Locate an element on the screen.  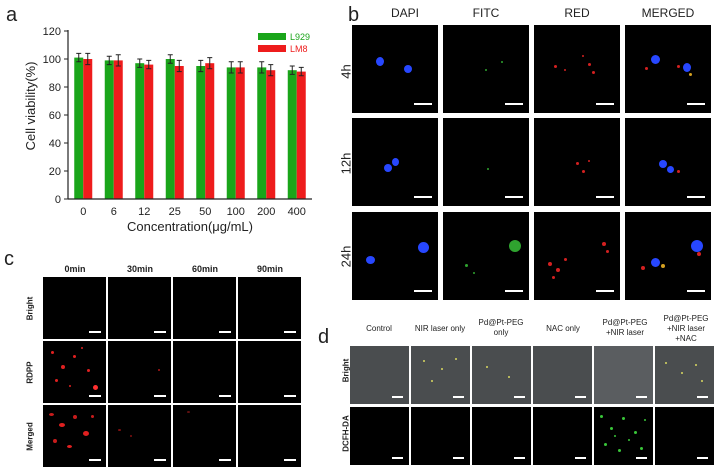
chart-x-axis-label: Concentration(μg/mL) is located at coordinates (190, 226).